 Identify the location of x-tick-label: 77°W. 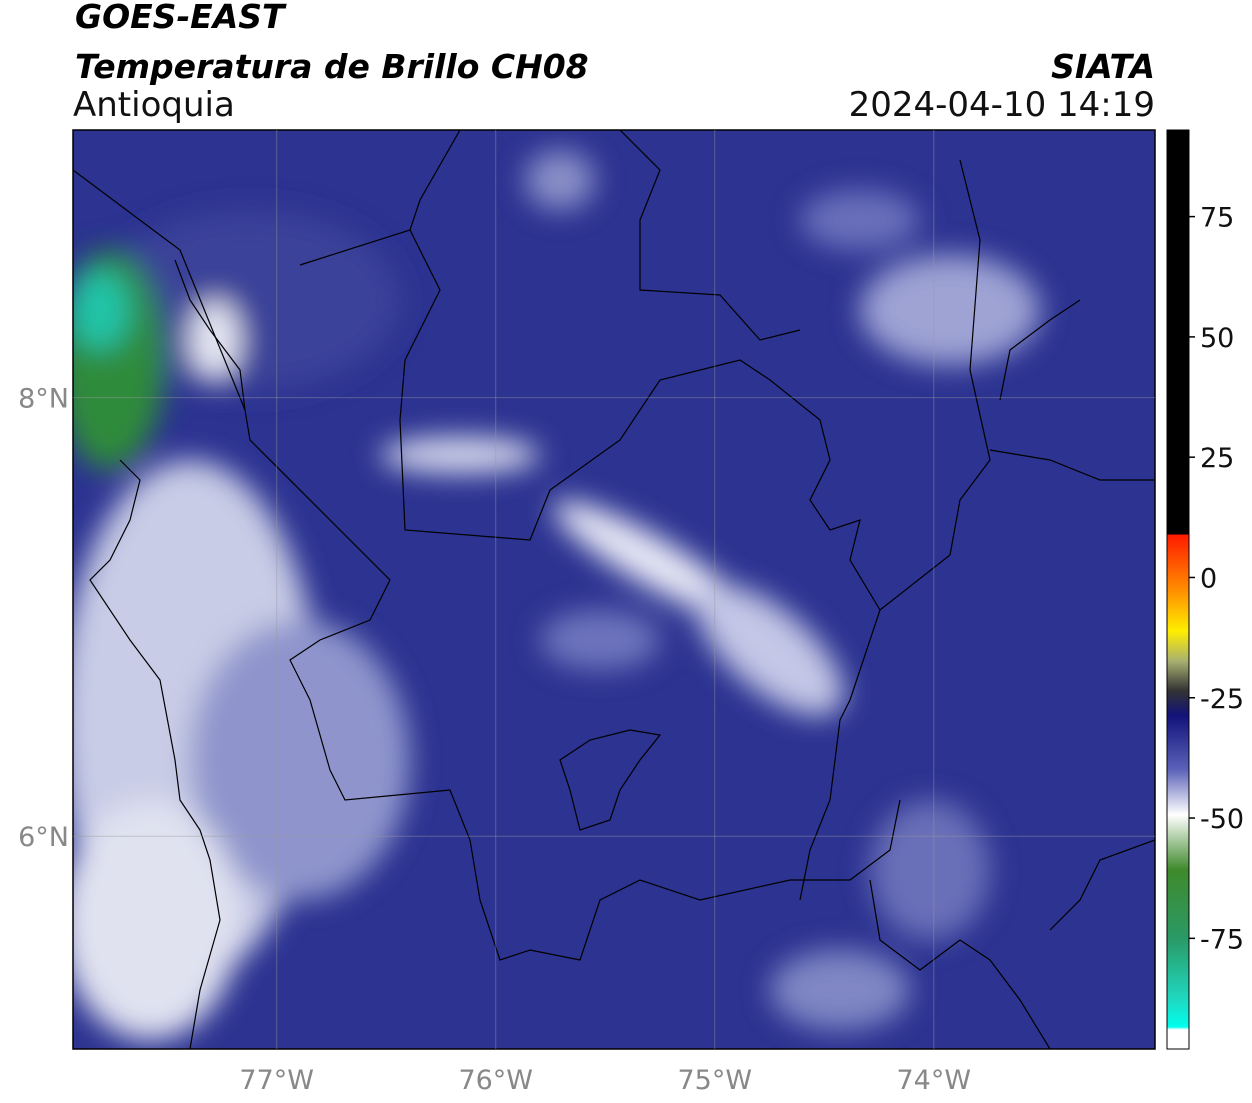
(276, 1080).